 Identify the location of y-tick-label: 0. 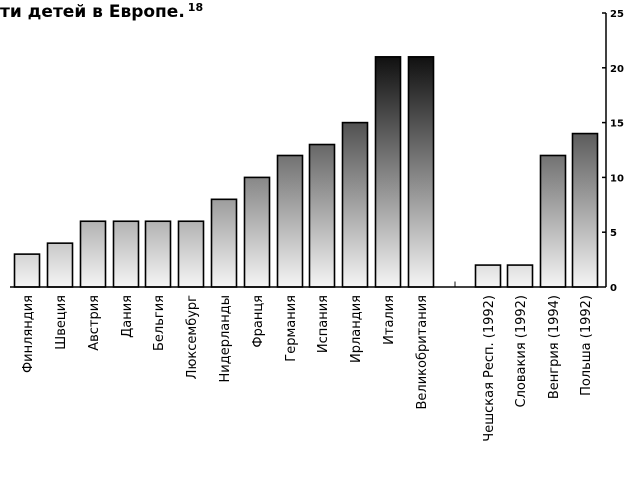
(613, 288).